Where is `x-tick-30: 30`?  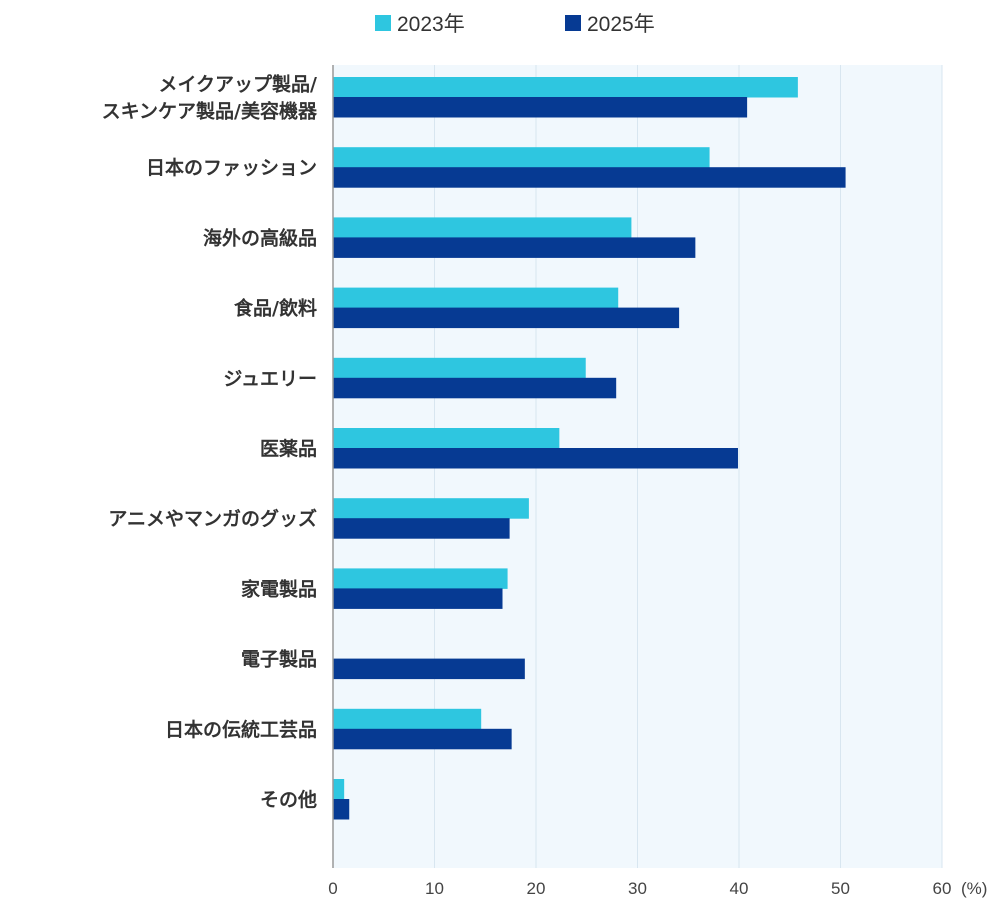 x-tick-30: 30 is located at coordinates (637, 888).